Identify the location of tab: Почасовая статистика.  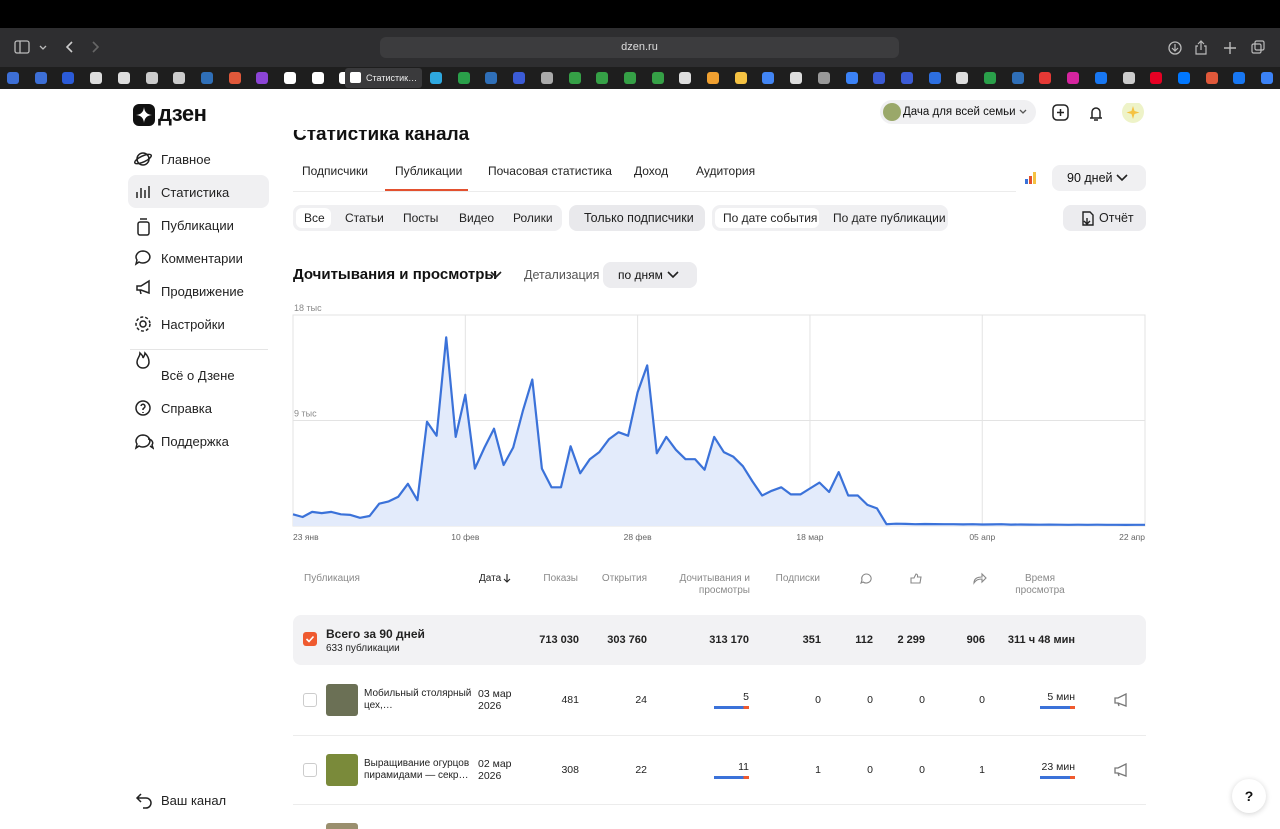
(550, 171).